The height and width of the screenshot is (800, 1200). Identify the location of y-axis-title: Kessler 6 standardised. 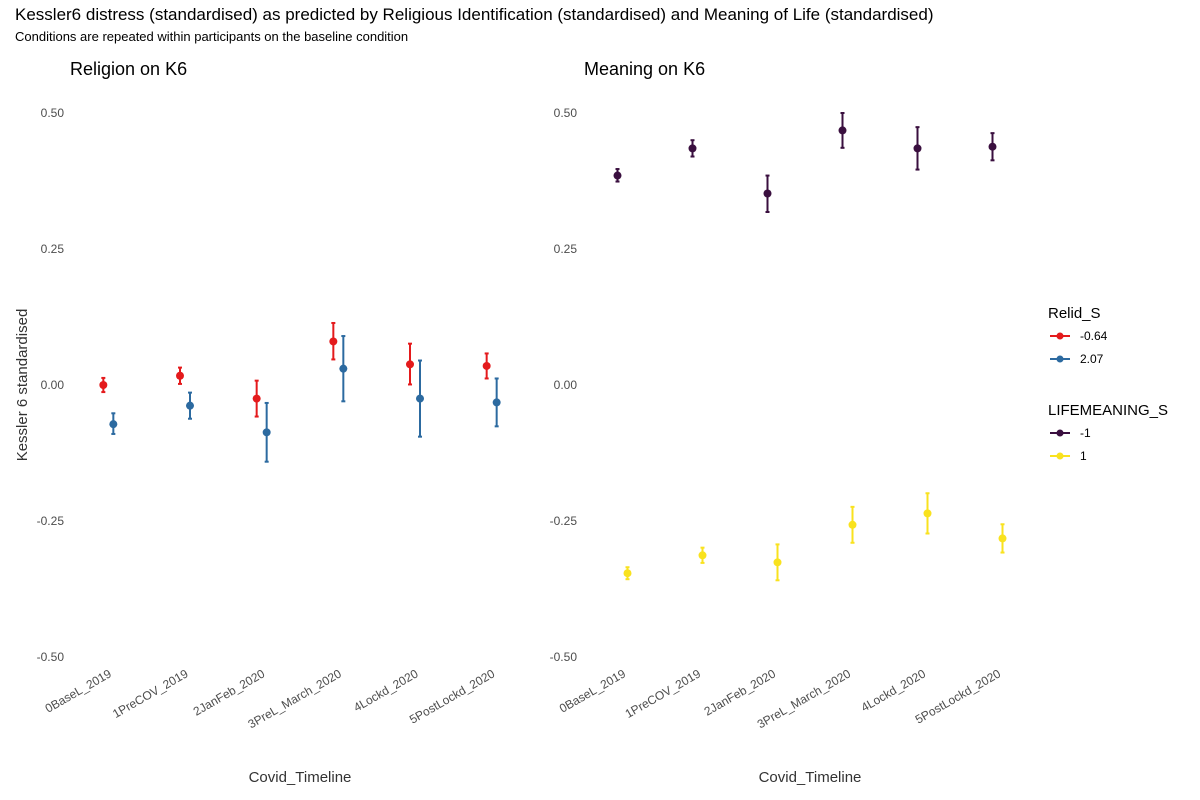
(22, 385).